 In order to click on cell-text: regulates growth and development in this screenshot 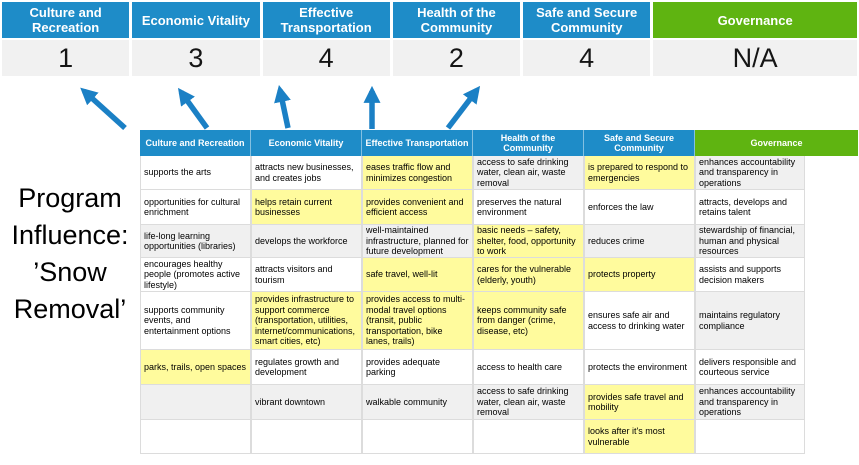, I will do `click(297, 367)`.